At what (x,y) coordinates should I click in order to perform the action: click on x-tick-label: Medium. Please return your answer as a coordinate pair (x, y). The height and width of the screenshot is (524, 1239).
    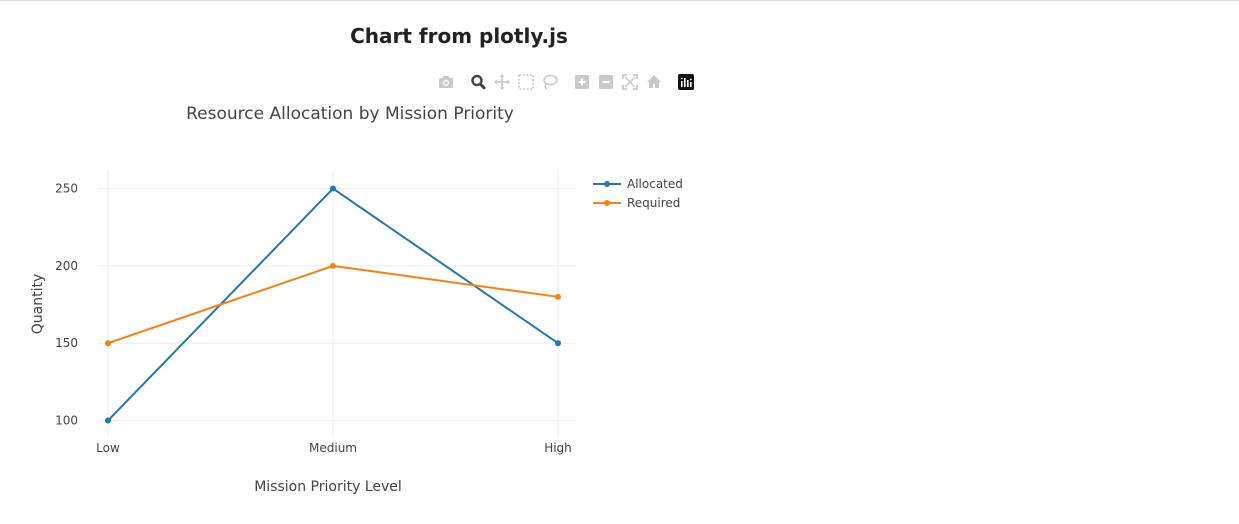
    Looking at the image, I should click on (333, 448).